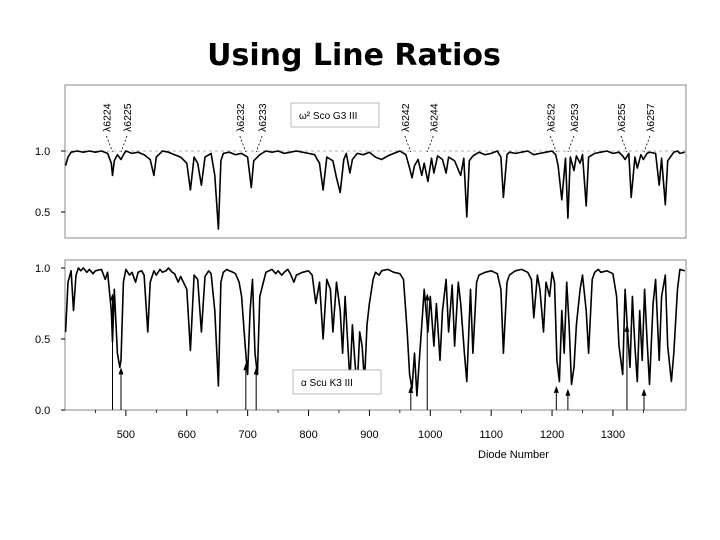 The height and width of the screenshot is (540, 720). I want to click on slide-title: Using Line Ratios, so click(354, 56).